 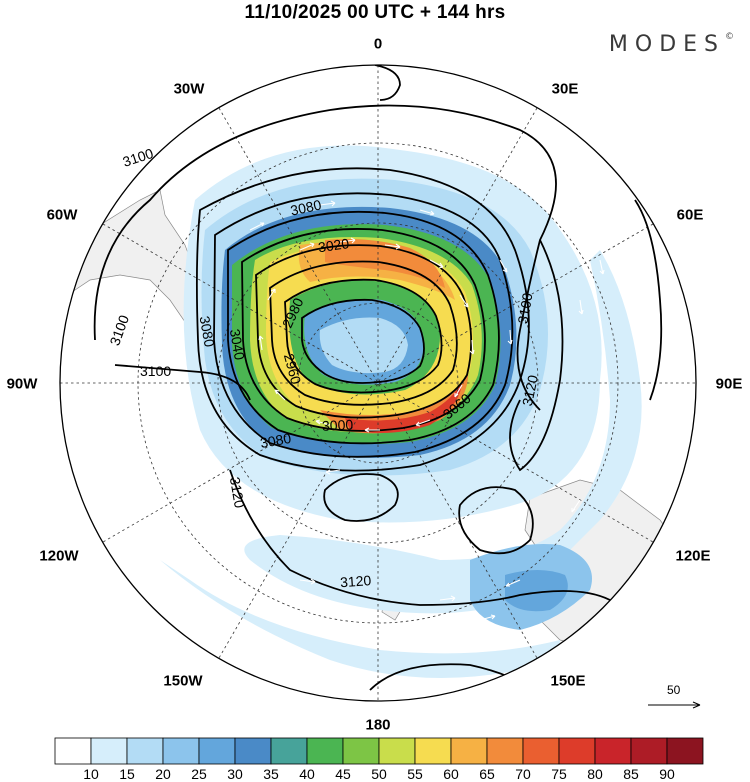 What do you see at coordinates (189, 89) in the screenshot?
I see `lon-label-30w: 30W` at bounding box center [189, 89].